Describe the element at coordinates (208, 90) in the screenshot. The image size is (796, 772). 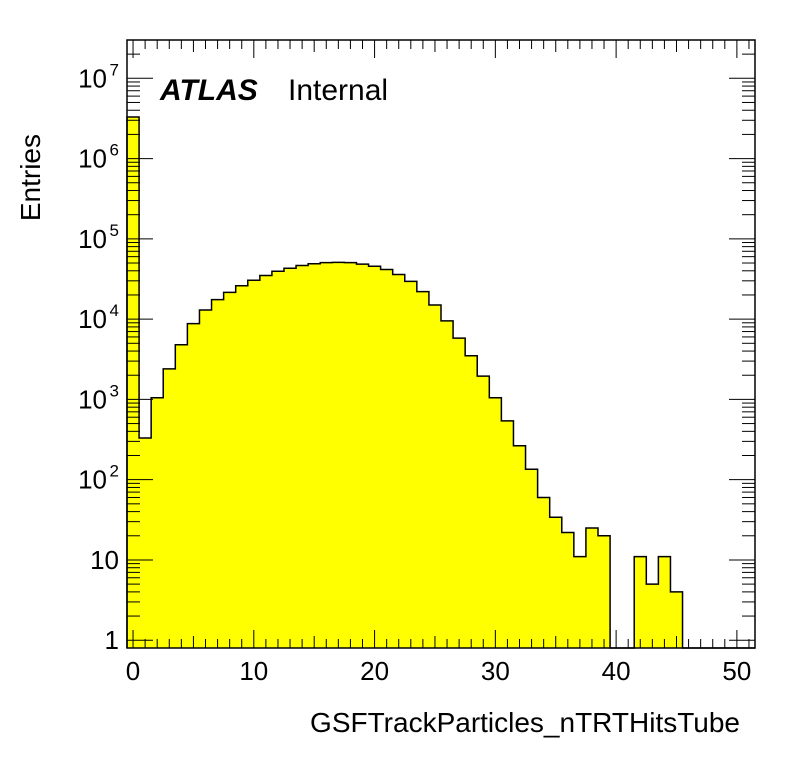
I see `atlas-tag: ATLAS` at that location.